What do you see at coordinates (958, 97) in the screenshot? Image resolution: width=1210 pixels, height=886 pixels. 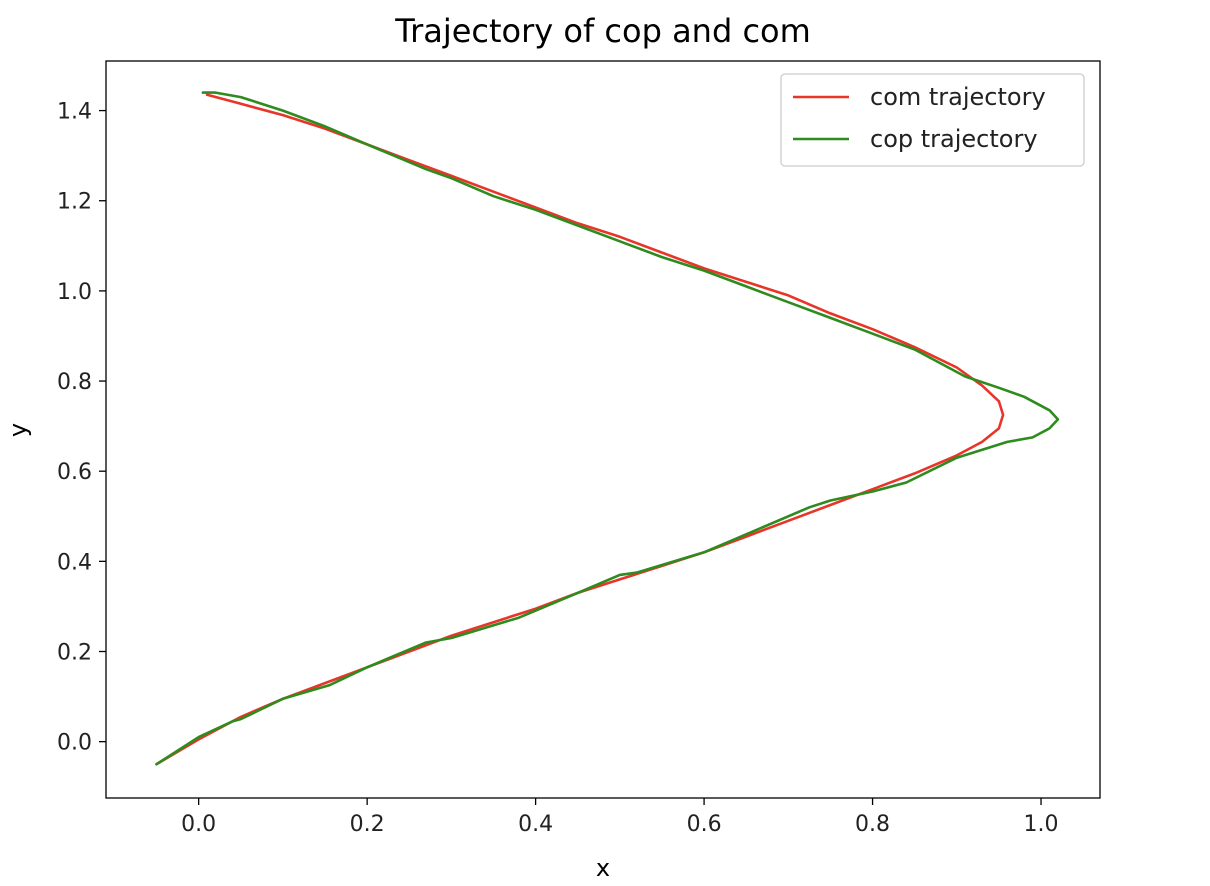 I see `legend-label-com: com trajectory` at bounding box center [958, 97].